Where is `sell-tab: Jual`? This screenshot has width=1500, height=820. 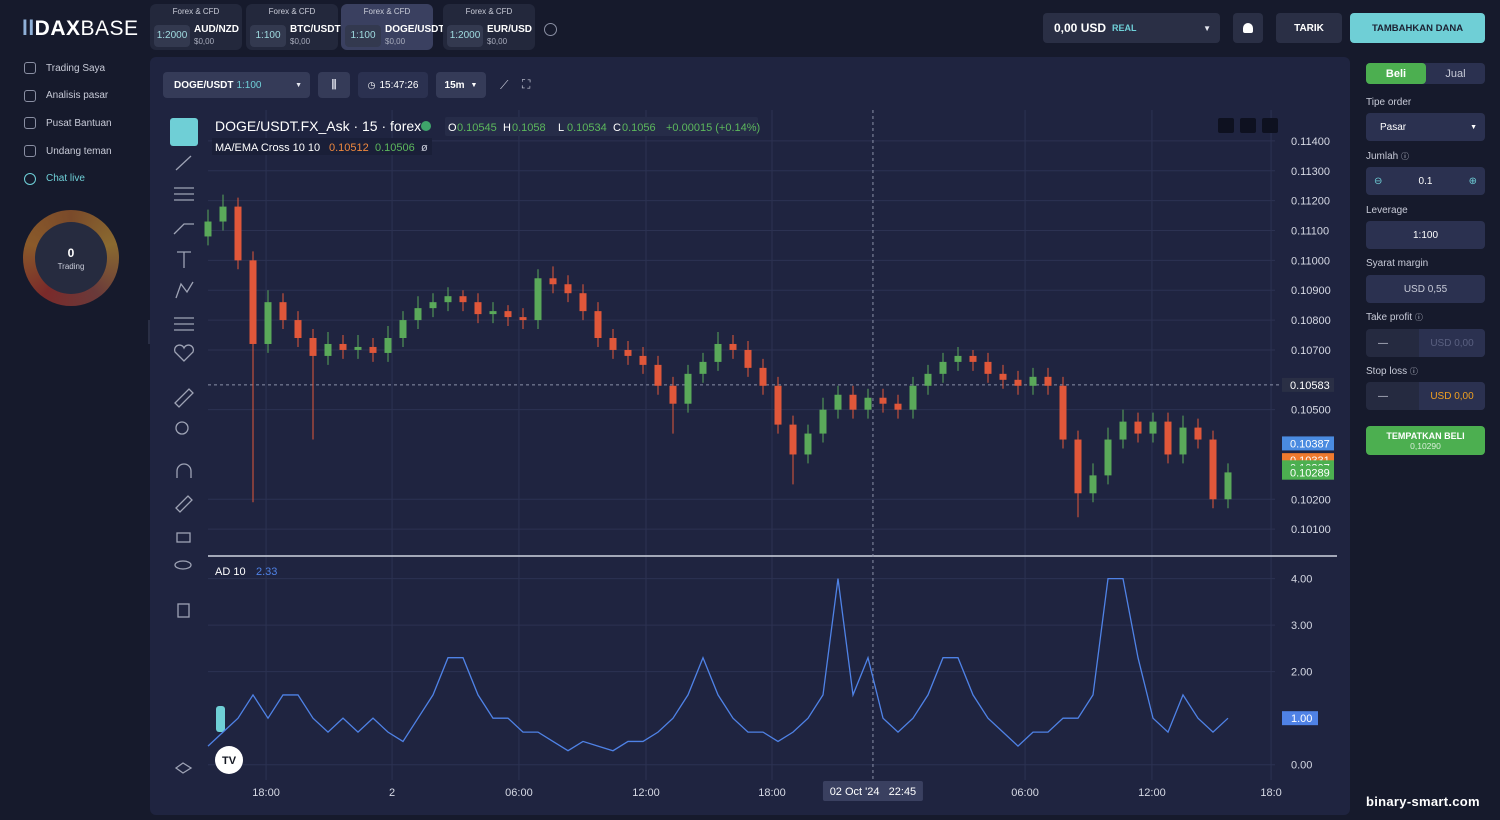 sell-tab: Jual is located at coordinates (1455, 73).